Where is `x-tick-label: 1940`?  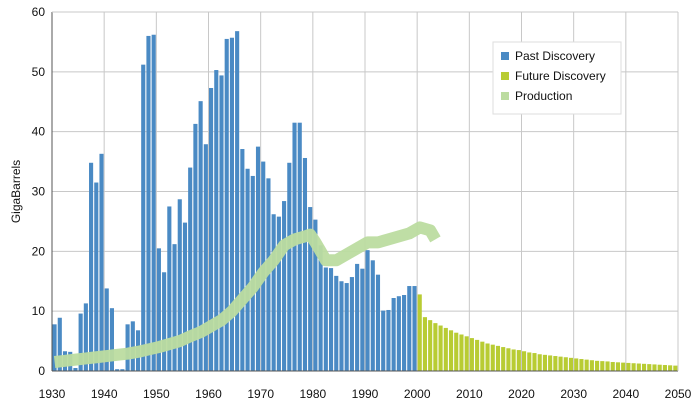 x-tick-label: 1940 is located at coordinates (104, 394).